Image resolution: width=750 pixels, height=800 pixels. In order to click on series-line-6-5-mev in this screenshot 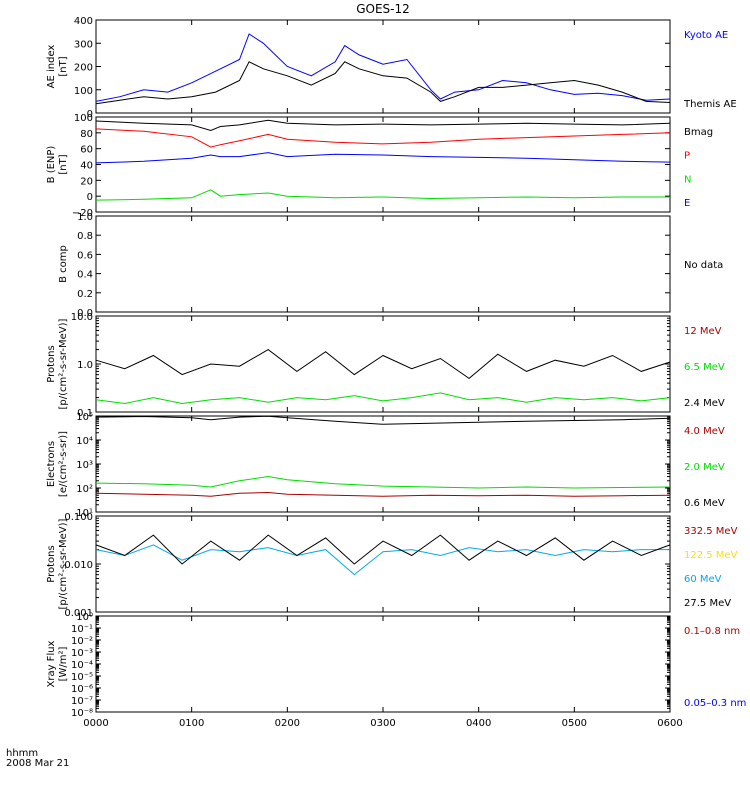, I will do `click(383, 398)`.